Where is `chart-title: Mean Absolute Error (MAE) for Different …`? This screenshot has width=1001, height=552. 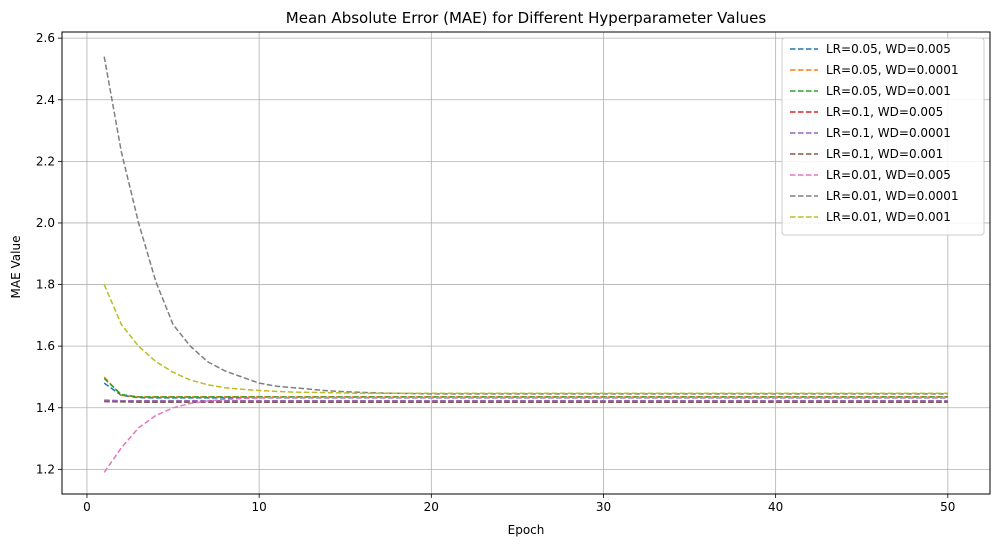
chart-title: Mean Absolute Error (MAE) for Different … is located at coordinates (526, 18).